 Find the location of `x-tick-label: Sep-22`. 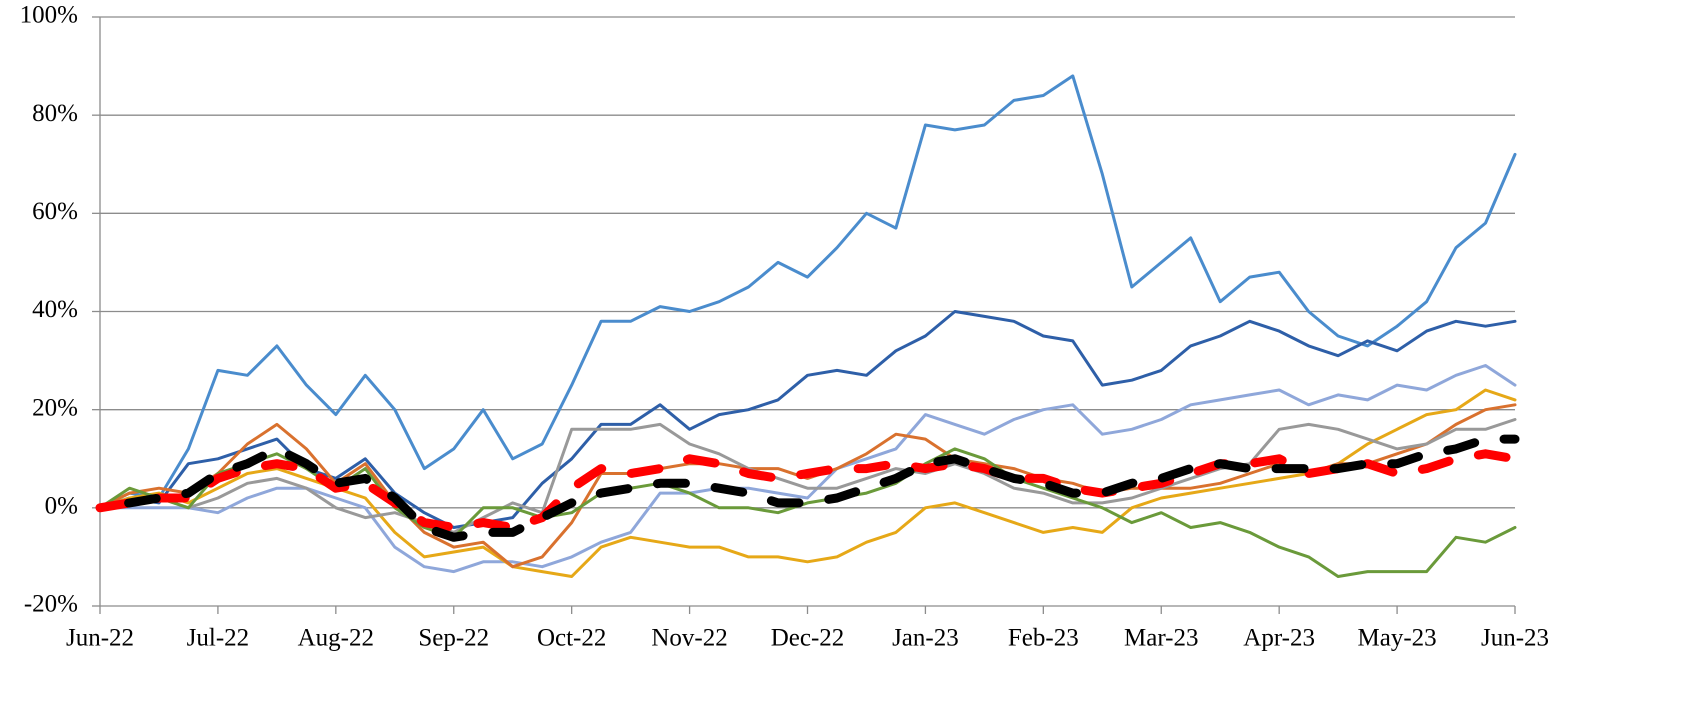

x-tick-label: Sep-22 is located at coordinates (453, 638).